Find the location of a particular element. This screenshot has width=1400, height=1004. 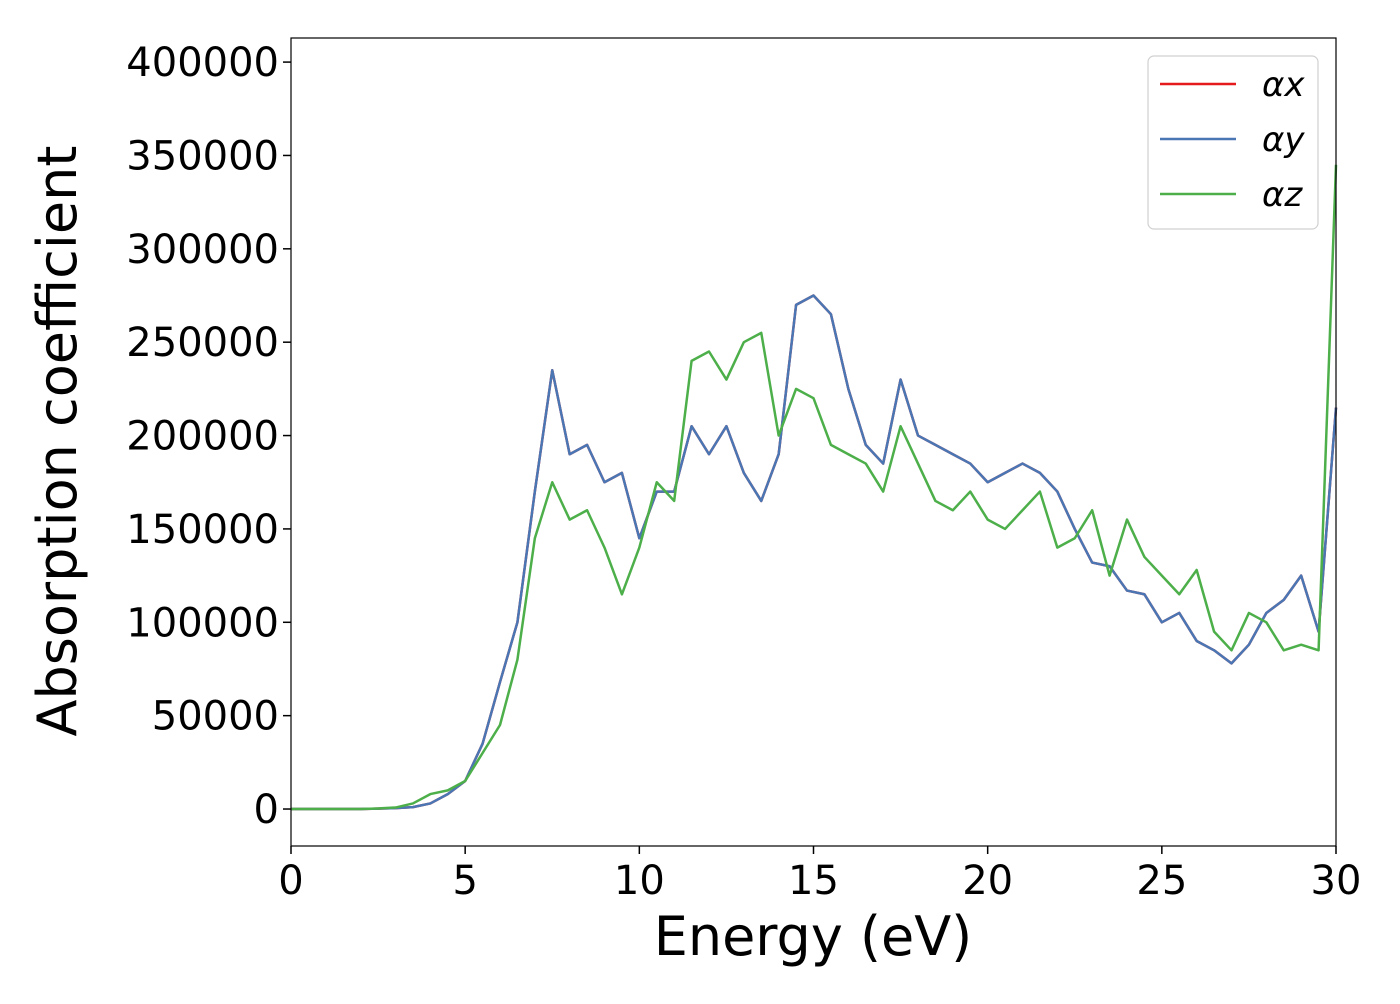

y-tick-label: 350000 is located at coordinates (202, 156).